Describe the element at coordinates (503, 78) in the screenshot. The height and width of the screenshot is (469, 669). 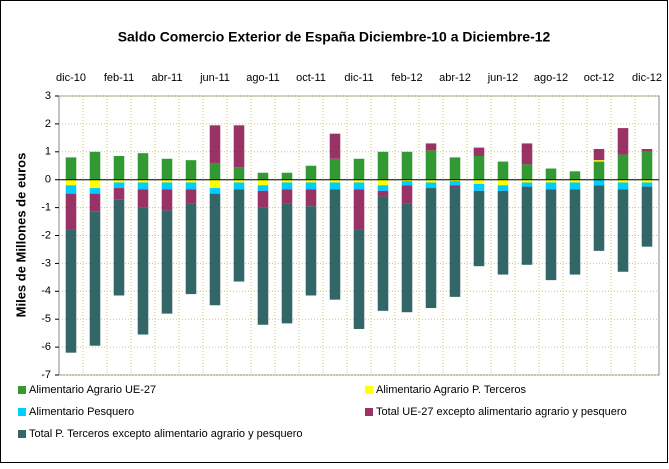
I see `x-tick-label: jun-12` at that location.